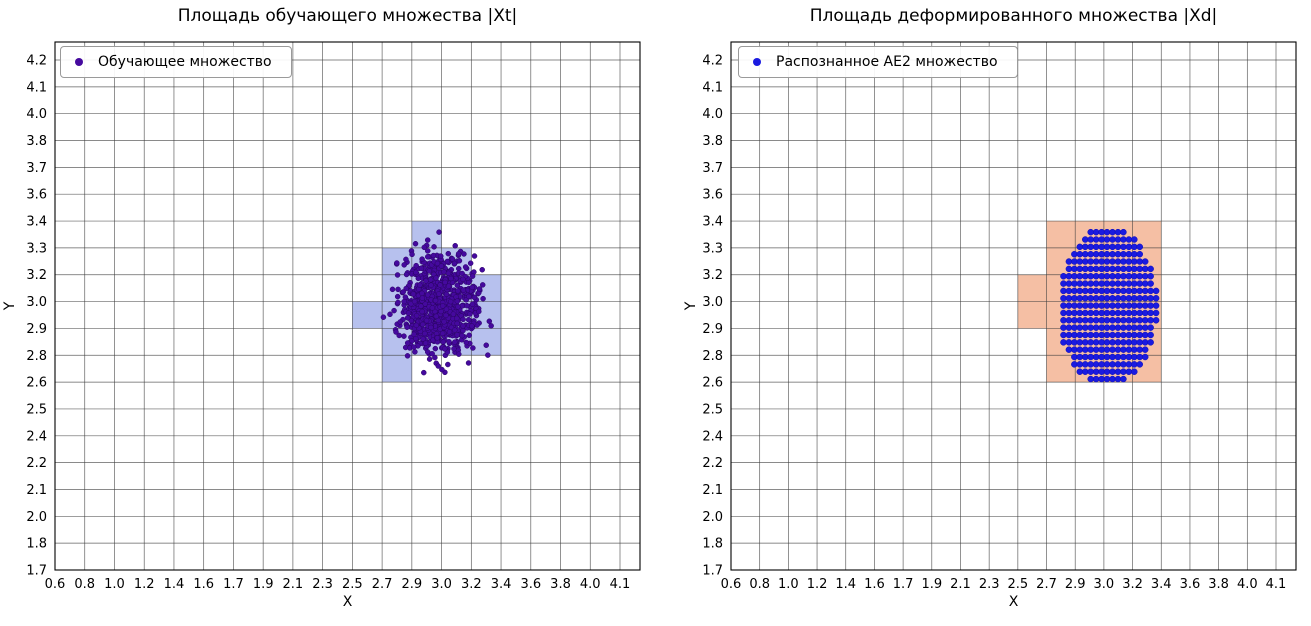  Describe the element at coordinates (501, 584) in the screenshot. I see `x-tick-label: 3.4` at that location.